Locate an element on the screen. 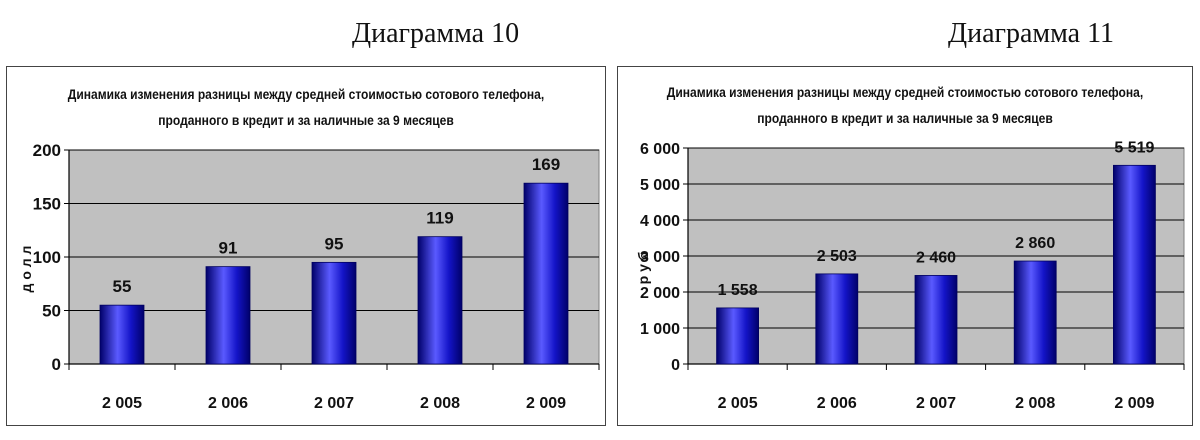 The height and width of the screenshot is (440, 1200). data-label: 169 is located at coordinates (546, 164).